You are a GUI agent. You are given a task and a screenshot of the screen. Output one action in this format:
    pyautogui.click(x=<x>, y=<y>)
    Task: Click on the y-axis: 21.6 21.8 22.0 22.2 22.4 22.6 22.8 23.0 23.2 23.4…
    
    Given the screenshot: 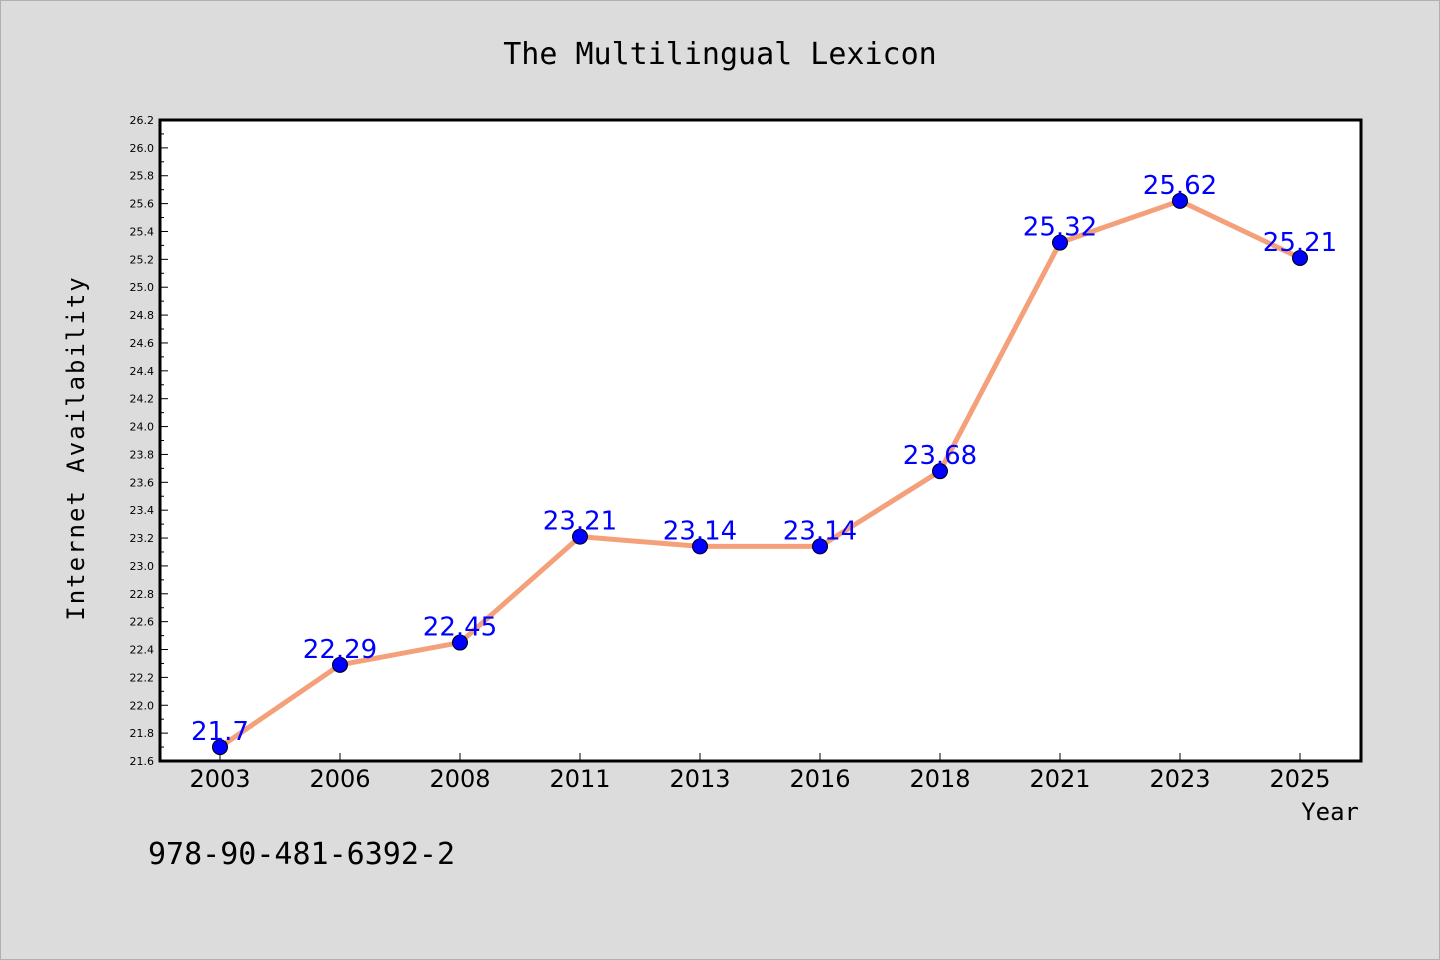 What is the action you would take?
    pyautogui.click(x=149, y=441)
    